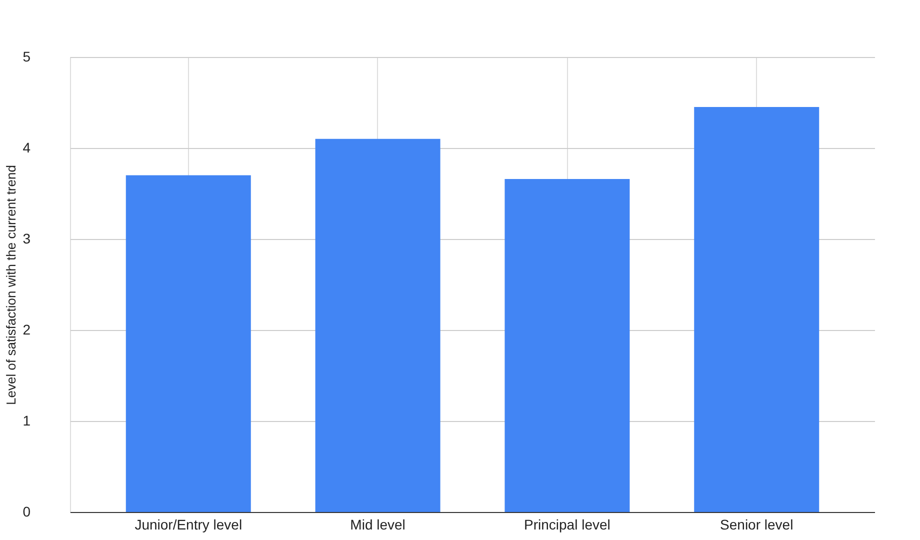  I want to click on x-tick-label: Junior/Entry level, so click(188, 524).